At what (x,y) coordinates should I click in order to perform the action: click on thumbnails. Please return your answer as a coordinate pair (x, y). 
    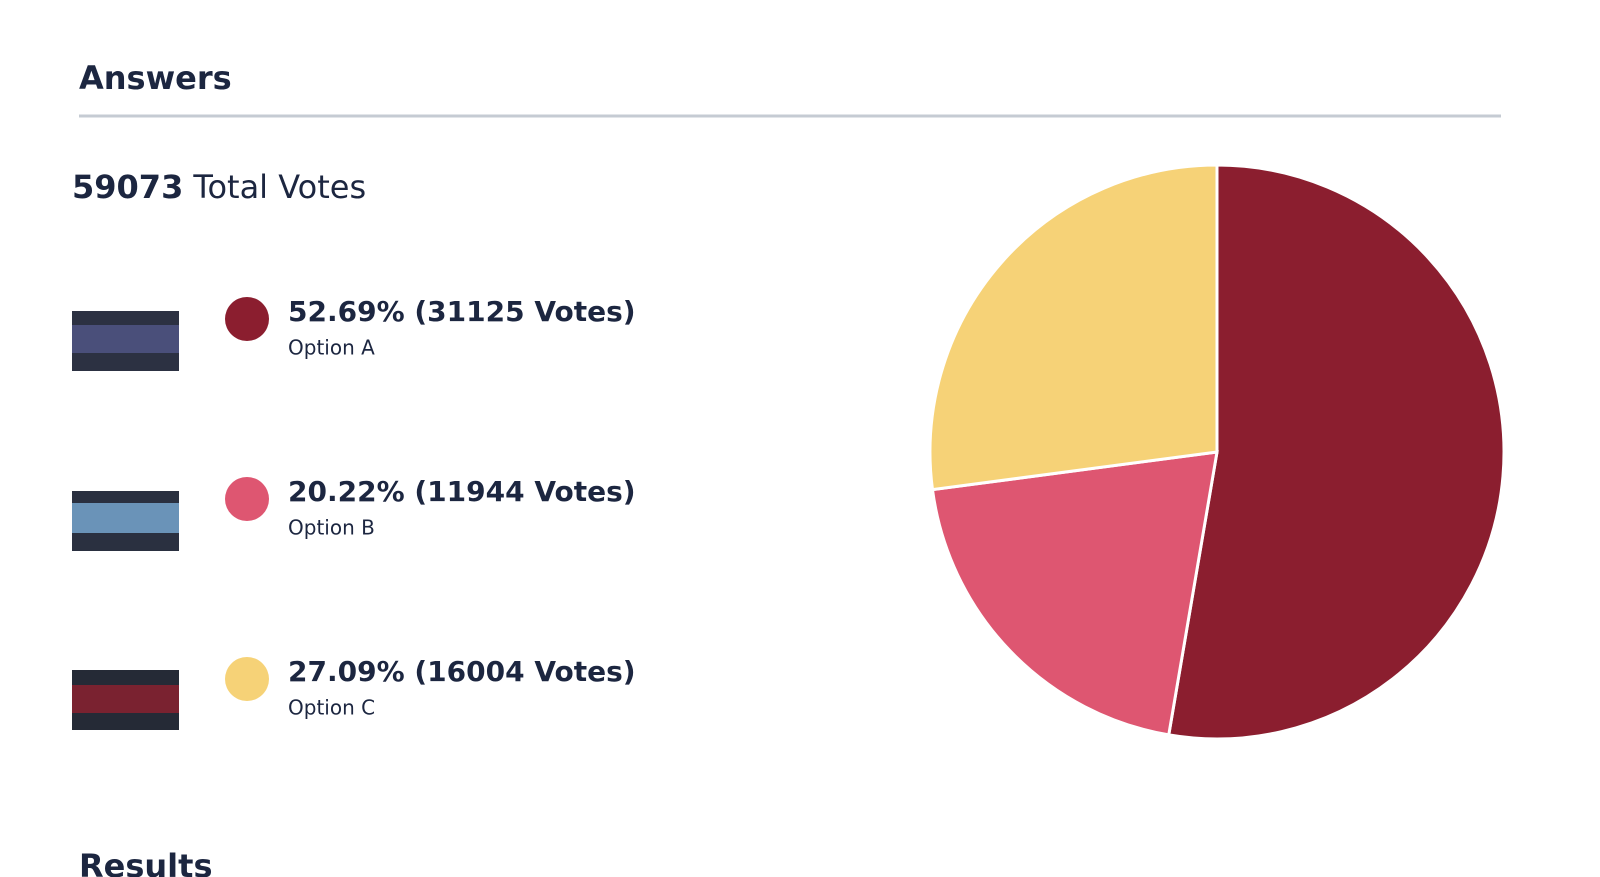
    Looking at the image, I should click on (125, 520).